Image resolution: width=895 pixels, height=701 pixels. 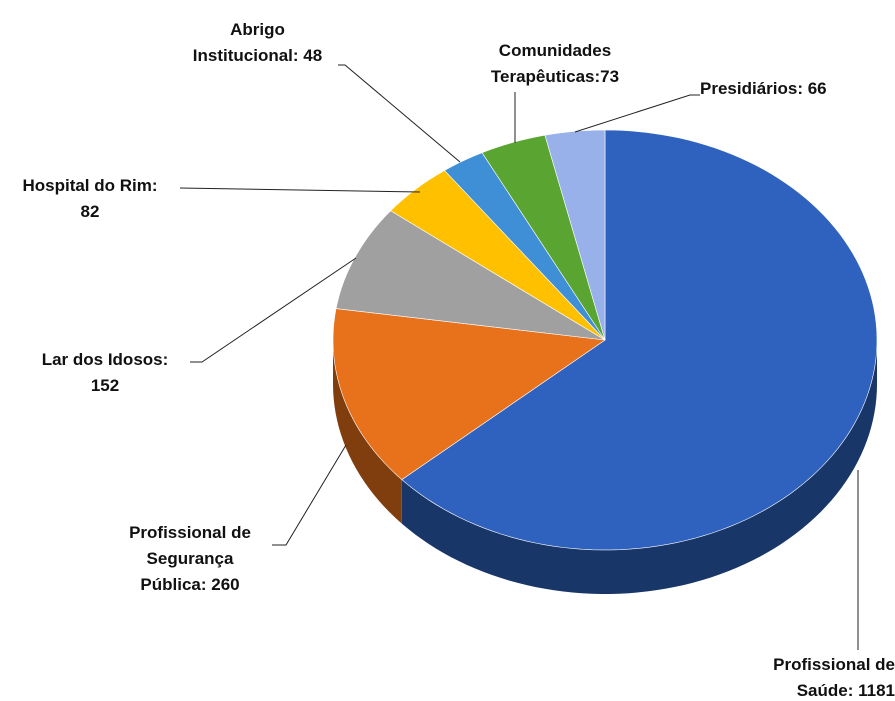 I want to click on data-label: Profissional de Segurança Pública: 260, so click(x=190, y=558).